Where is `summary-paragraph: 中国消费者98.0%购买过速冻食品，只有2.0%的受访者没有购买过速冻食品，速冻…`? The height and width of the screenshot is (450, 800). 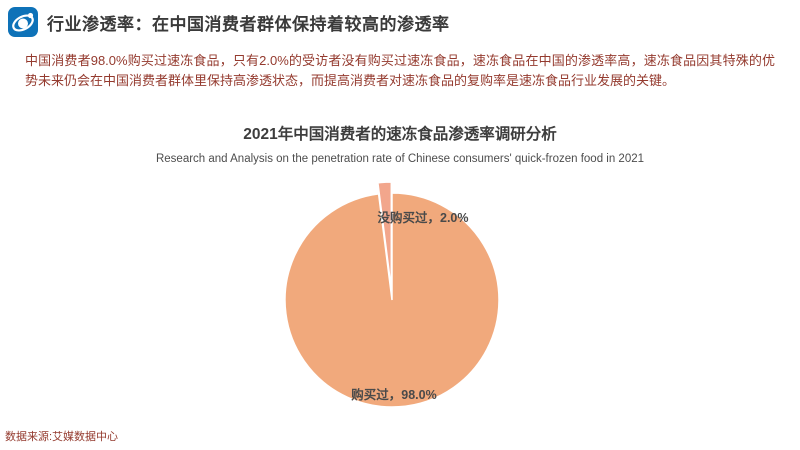
summary-paragraph: 中国消费者98.0%购买过速冻食品，只有2.0%的受访者没有购买过速冻食品，速冻… is located at coordinates (400, 70).